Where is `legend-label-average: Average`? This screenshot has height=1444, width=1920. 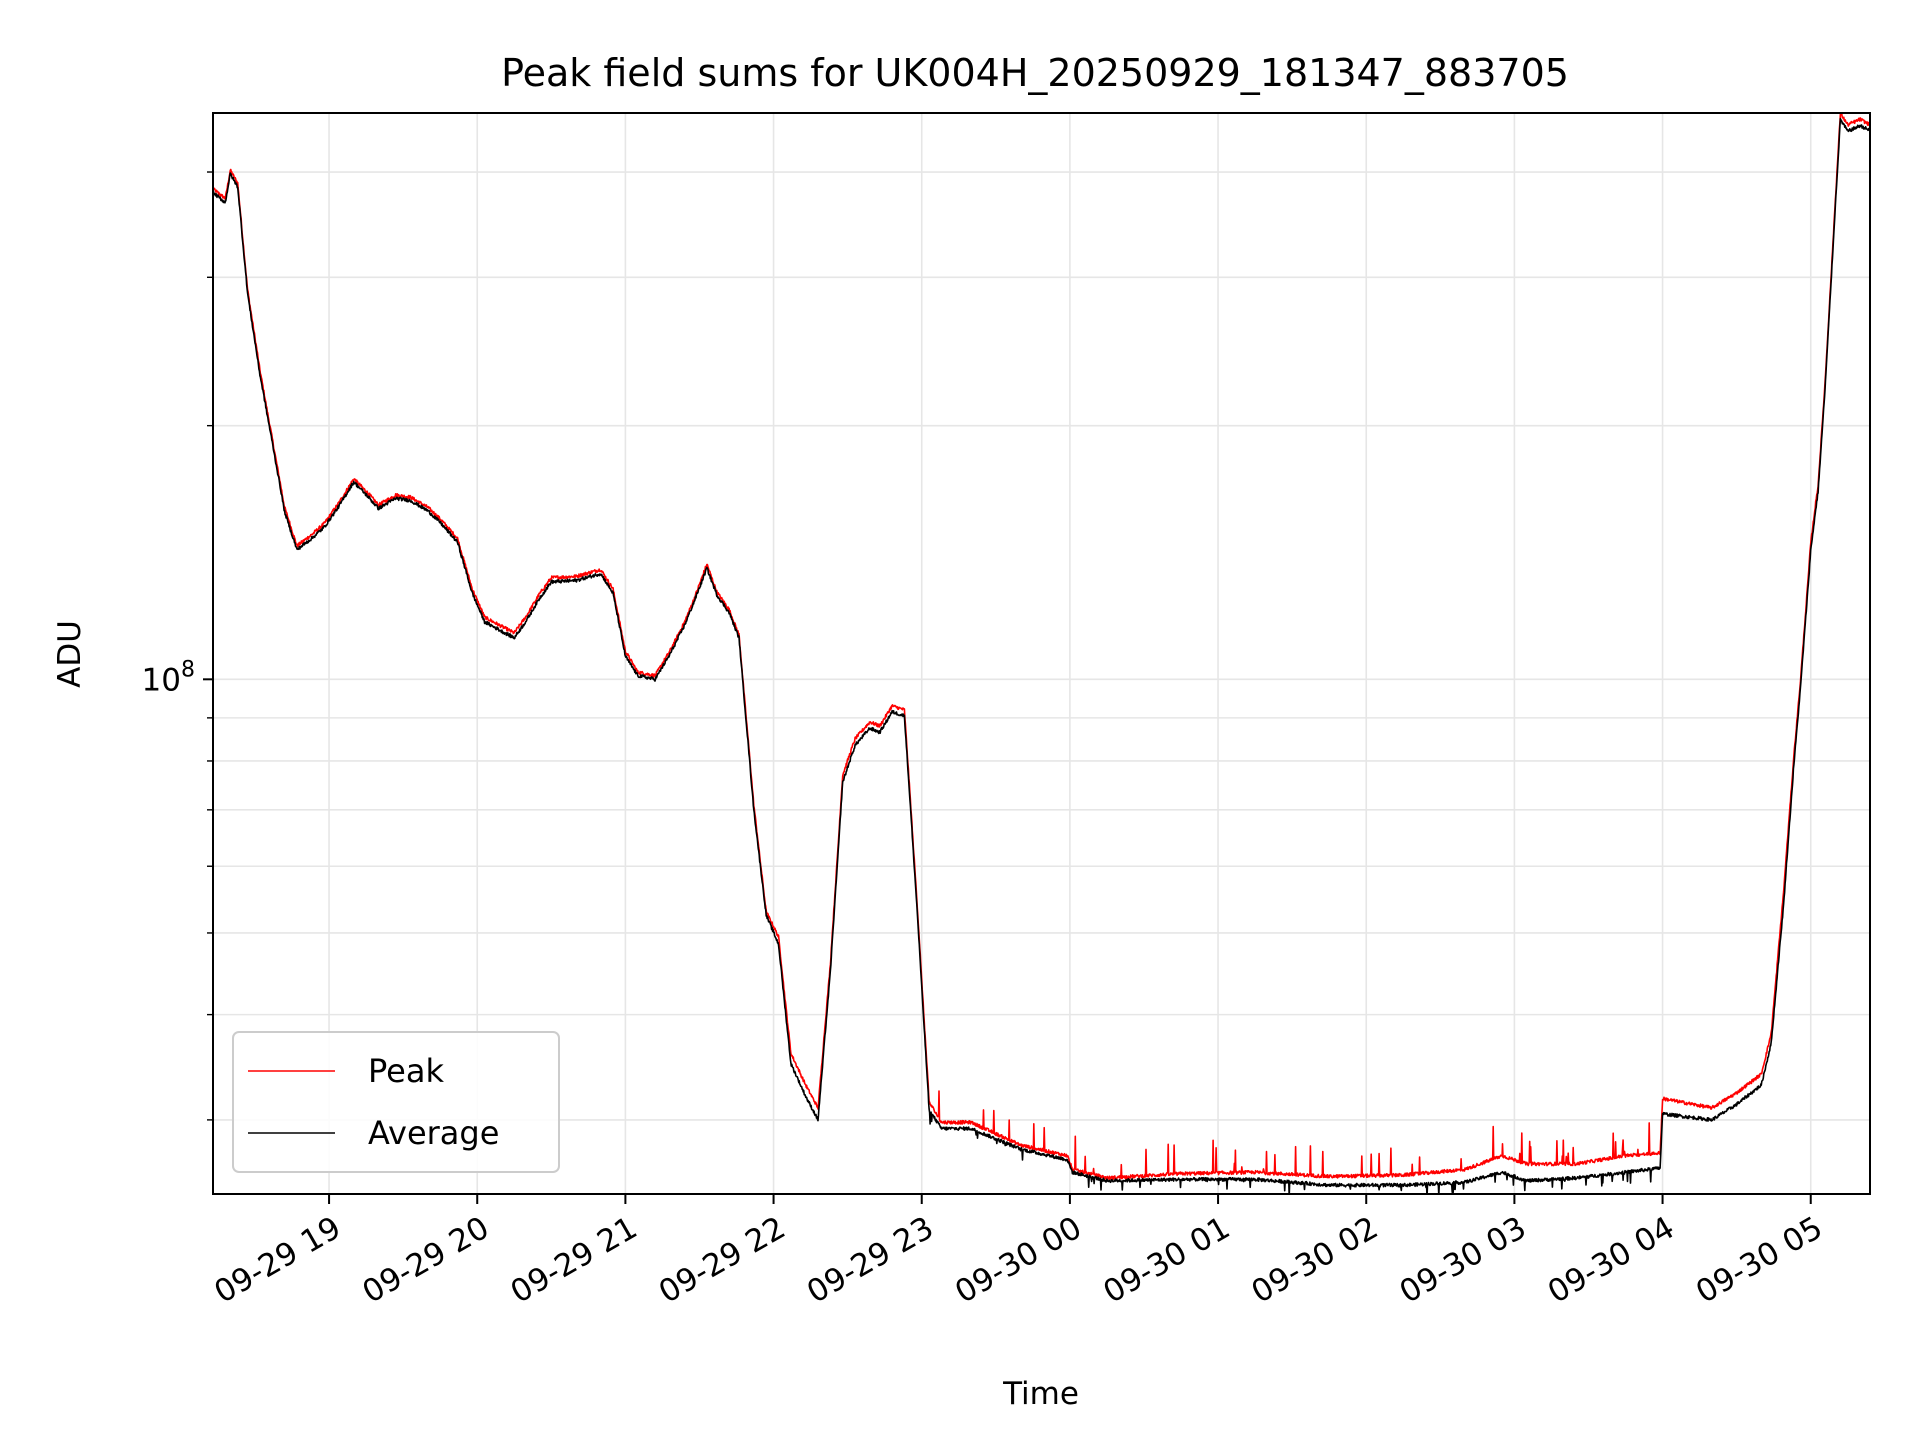 legend-label-average: Average is located at coordinates (433, 1133).